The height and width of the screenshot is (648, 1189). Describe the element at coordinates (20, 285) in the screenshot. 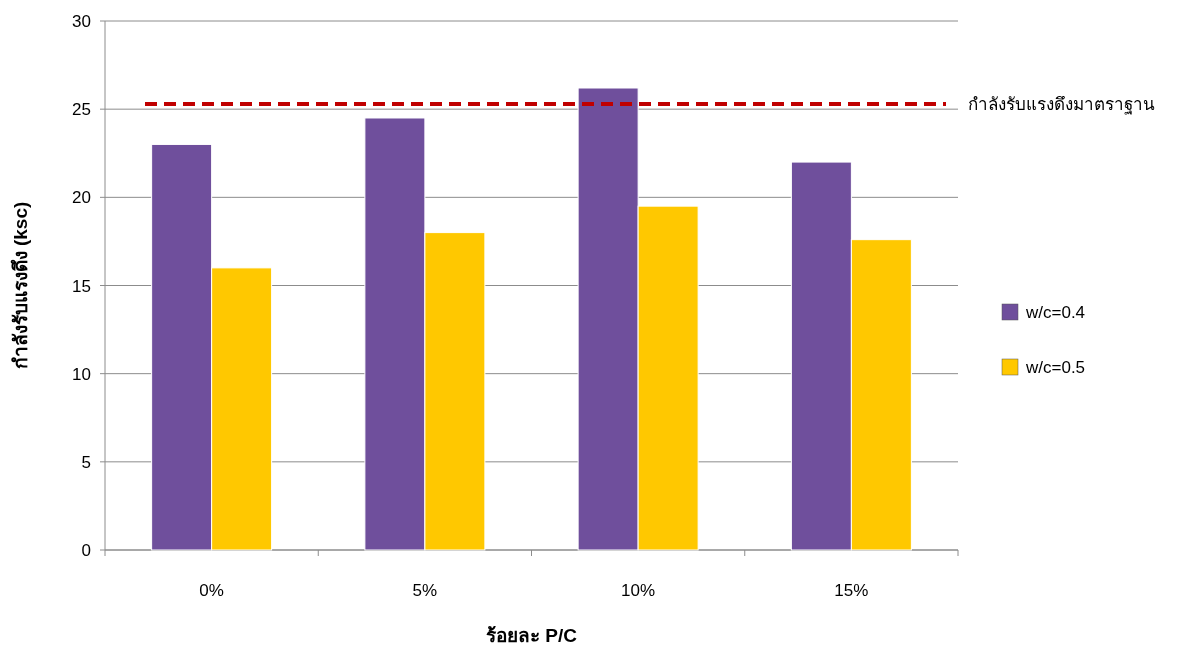

I see `y-axis-title: กำลังรับแรงดึง (ksc)` at that location.